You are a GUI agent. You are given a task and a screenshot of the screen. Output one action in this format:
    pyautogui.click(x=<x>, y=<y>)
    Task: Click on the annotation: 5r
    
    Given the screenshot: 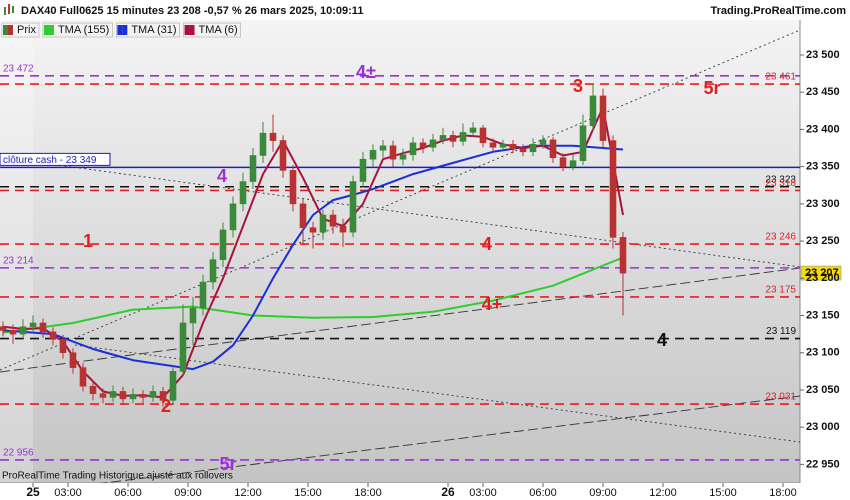 What is the action you would take?
    pyautogui.click(x=711, y=88)
    